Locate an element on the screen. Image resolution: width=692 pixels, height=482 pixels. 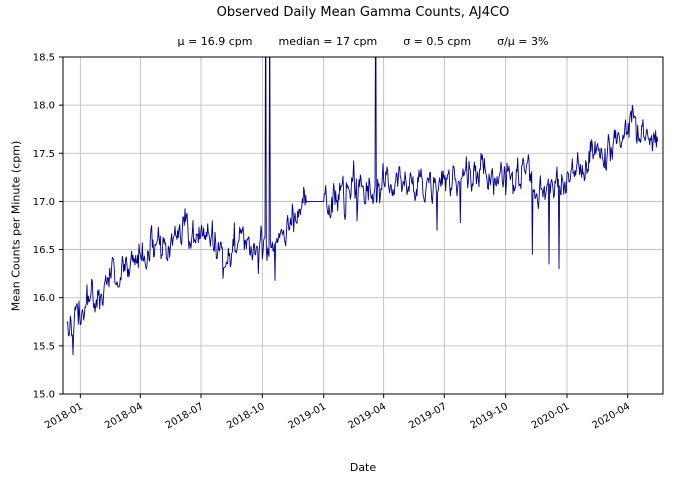
svg-text: 2018-10 is located at coordinates (246, 416).